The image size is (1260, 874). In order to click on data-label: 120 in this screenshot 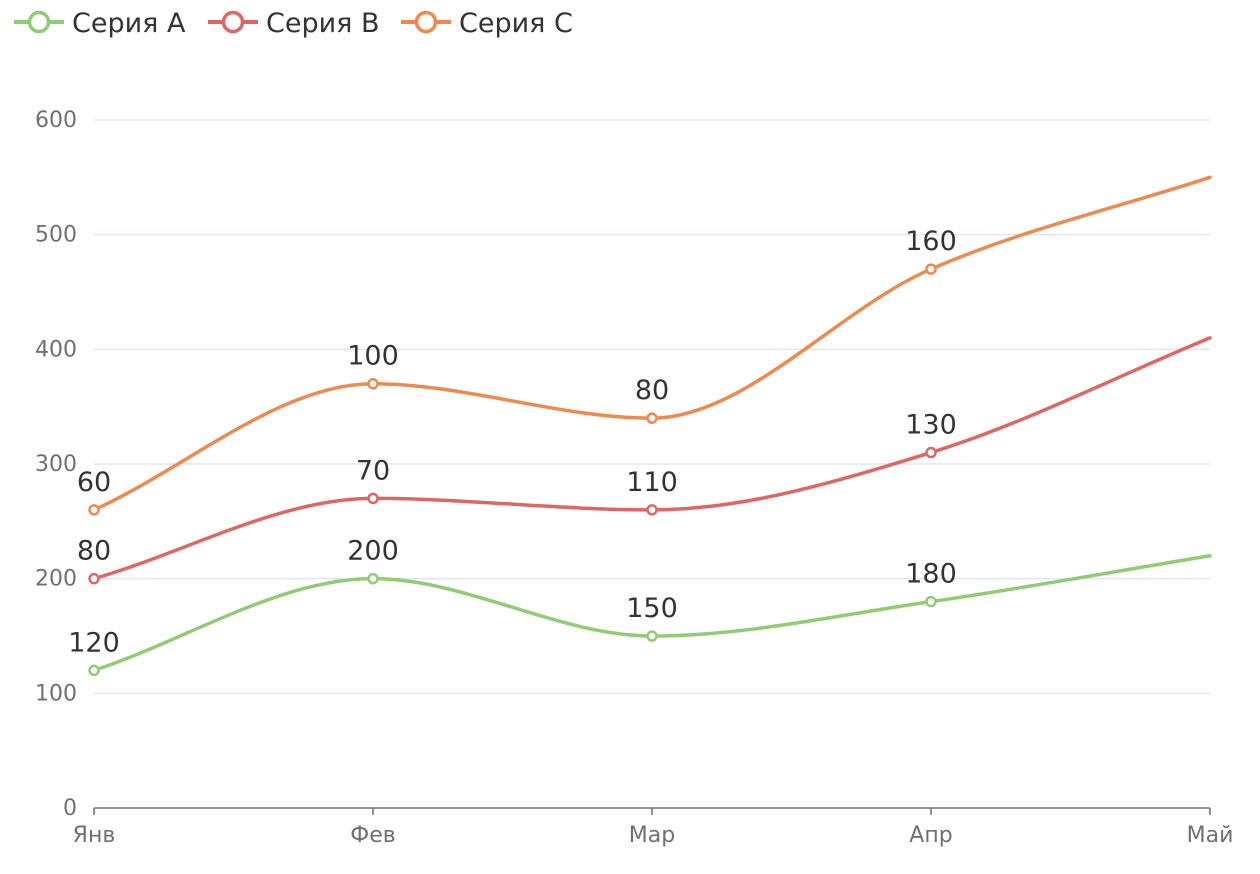, I will do `click(94, 642)`.